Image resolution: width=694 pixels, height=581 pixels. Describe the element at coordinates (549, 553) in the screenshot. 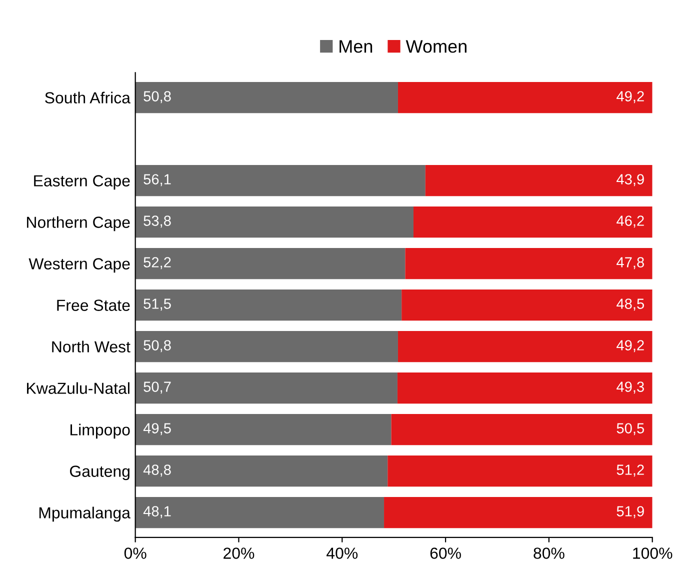

I see `x-tick-label: 80%` at that location.